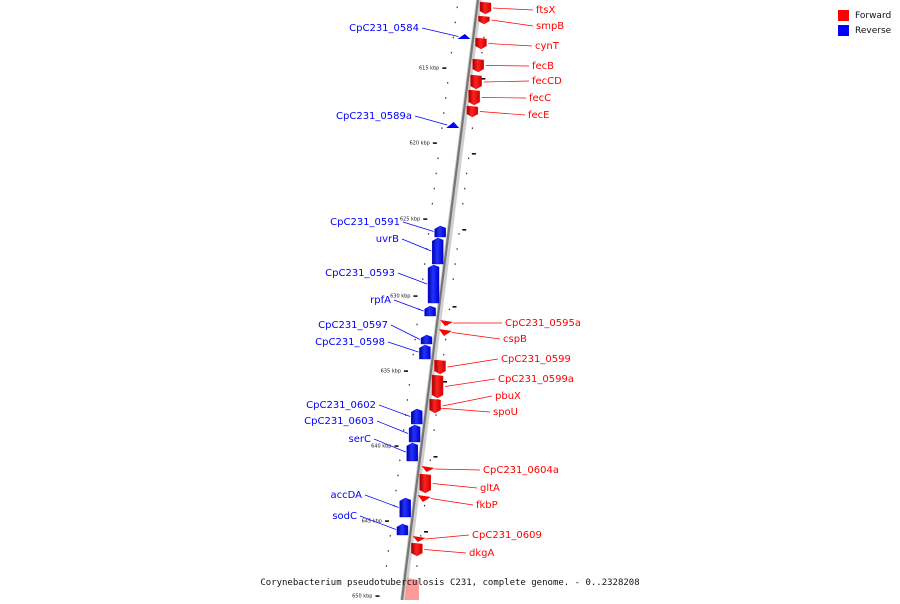 This screenshot has width=900, height=604. I want to click on gene-label: uvrB, so click(387, 239).